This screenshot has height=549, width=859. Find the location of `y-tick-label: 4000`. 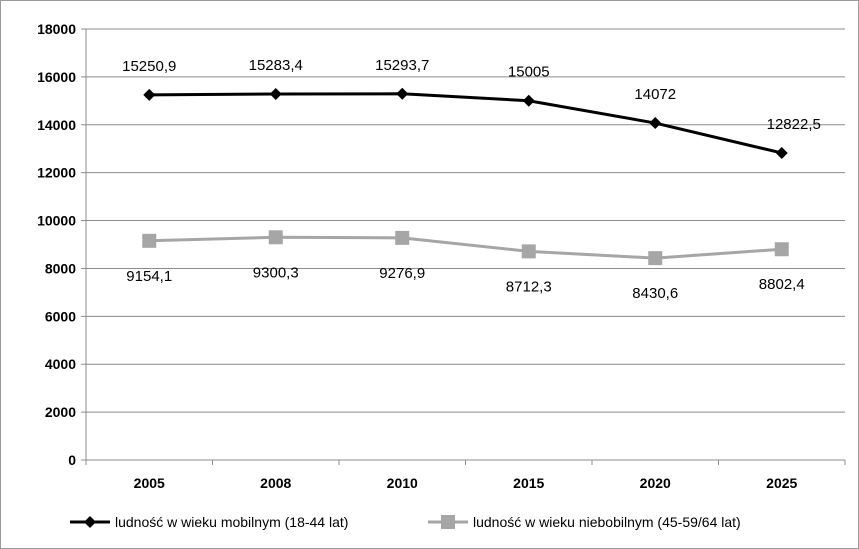

y-tick-label: 4000 is located at coordinates (60, 364).